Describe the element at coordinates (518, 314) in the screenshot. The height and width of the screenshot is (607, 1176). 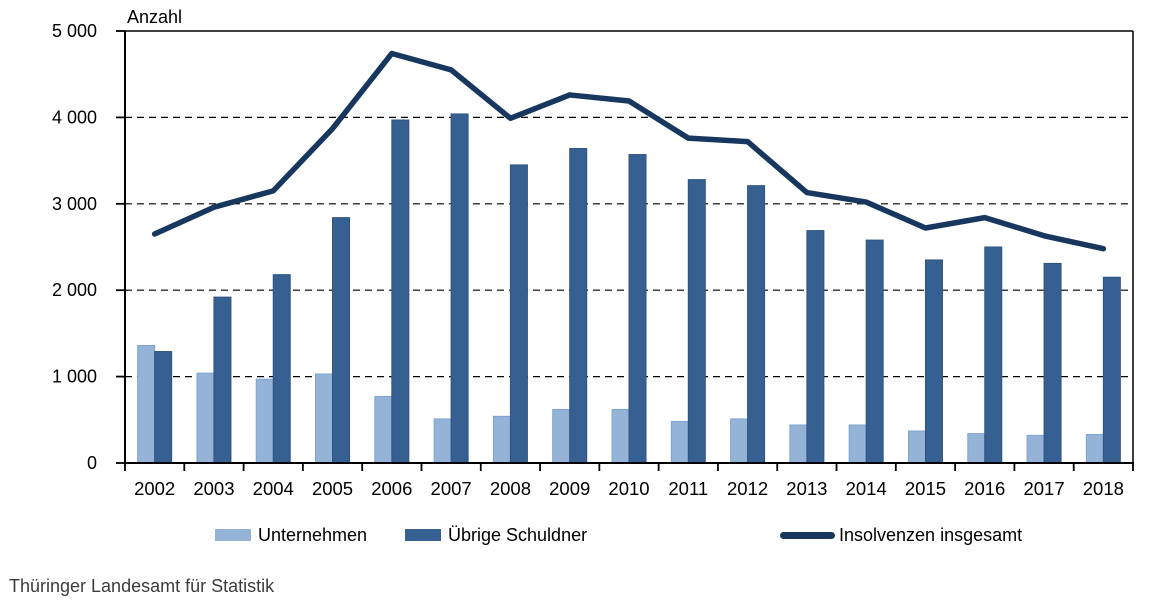
I see `bar-uebrige-schuldner-2008` at that location.